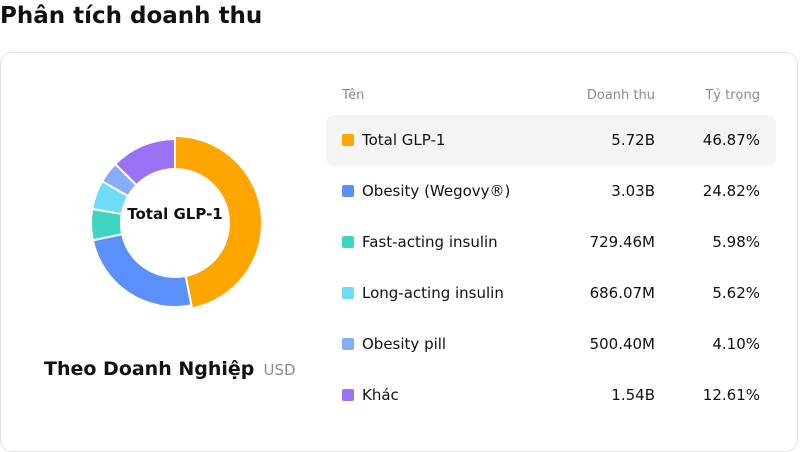 The height and width of the screenshot is (452, 800). Describe the element at coordinates (731, 191) in the screenshot. I see `row-share: 24.82%` at that location.